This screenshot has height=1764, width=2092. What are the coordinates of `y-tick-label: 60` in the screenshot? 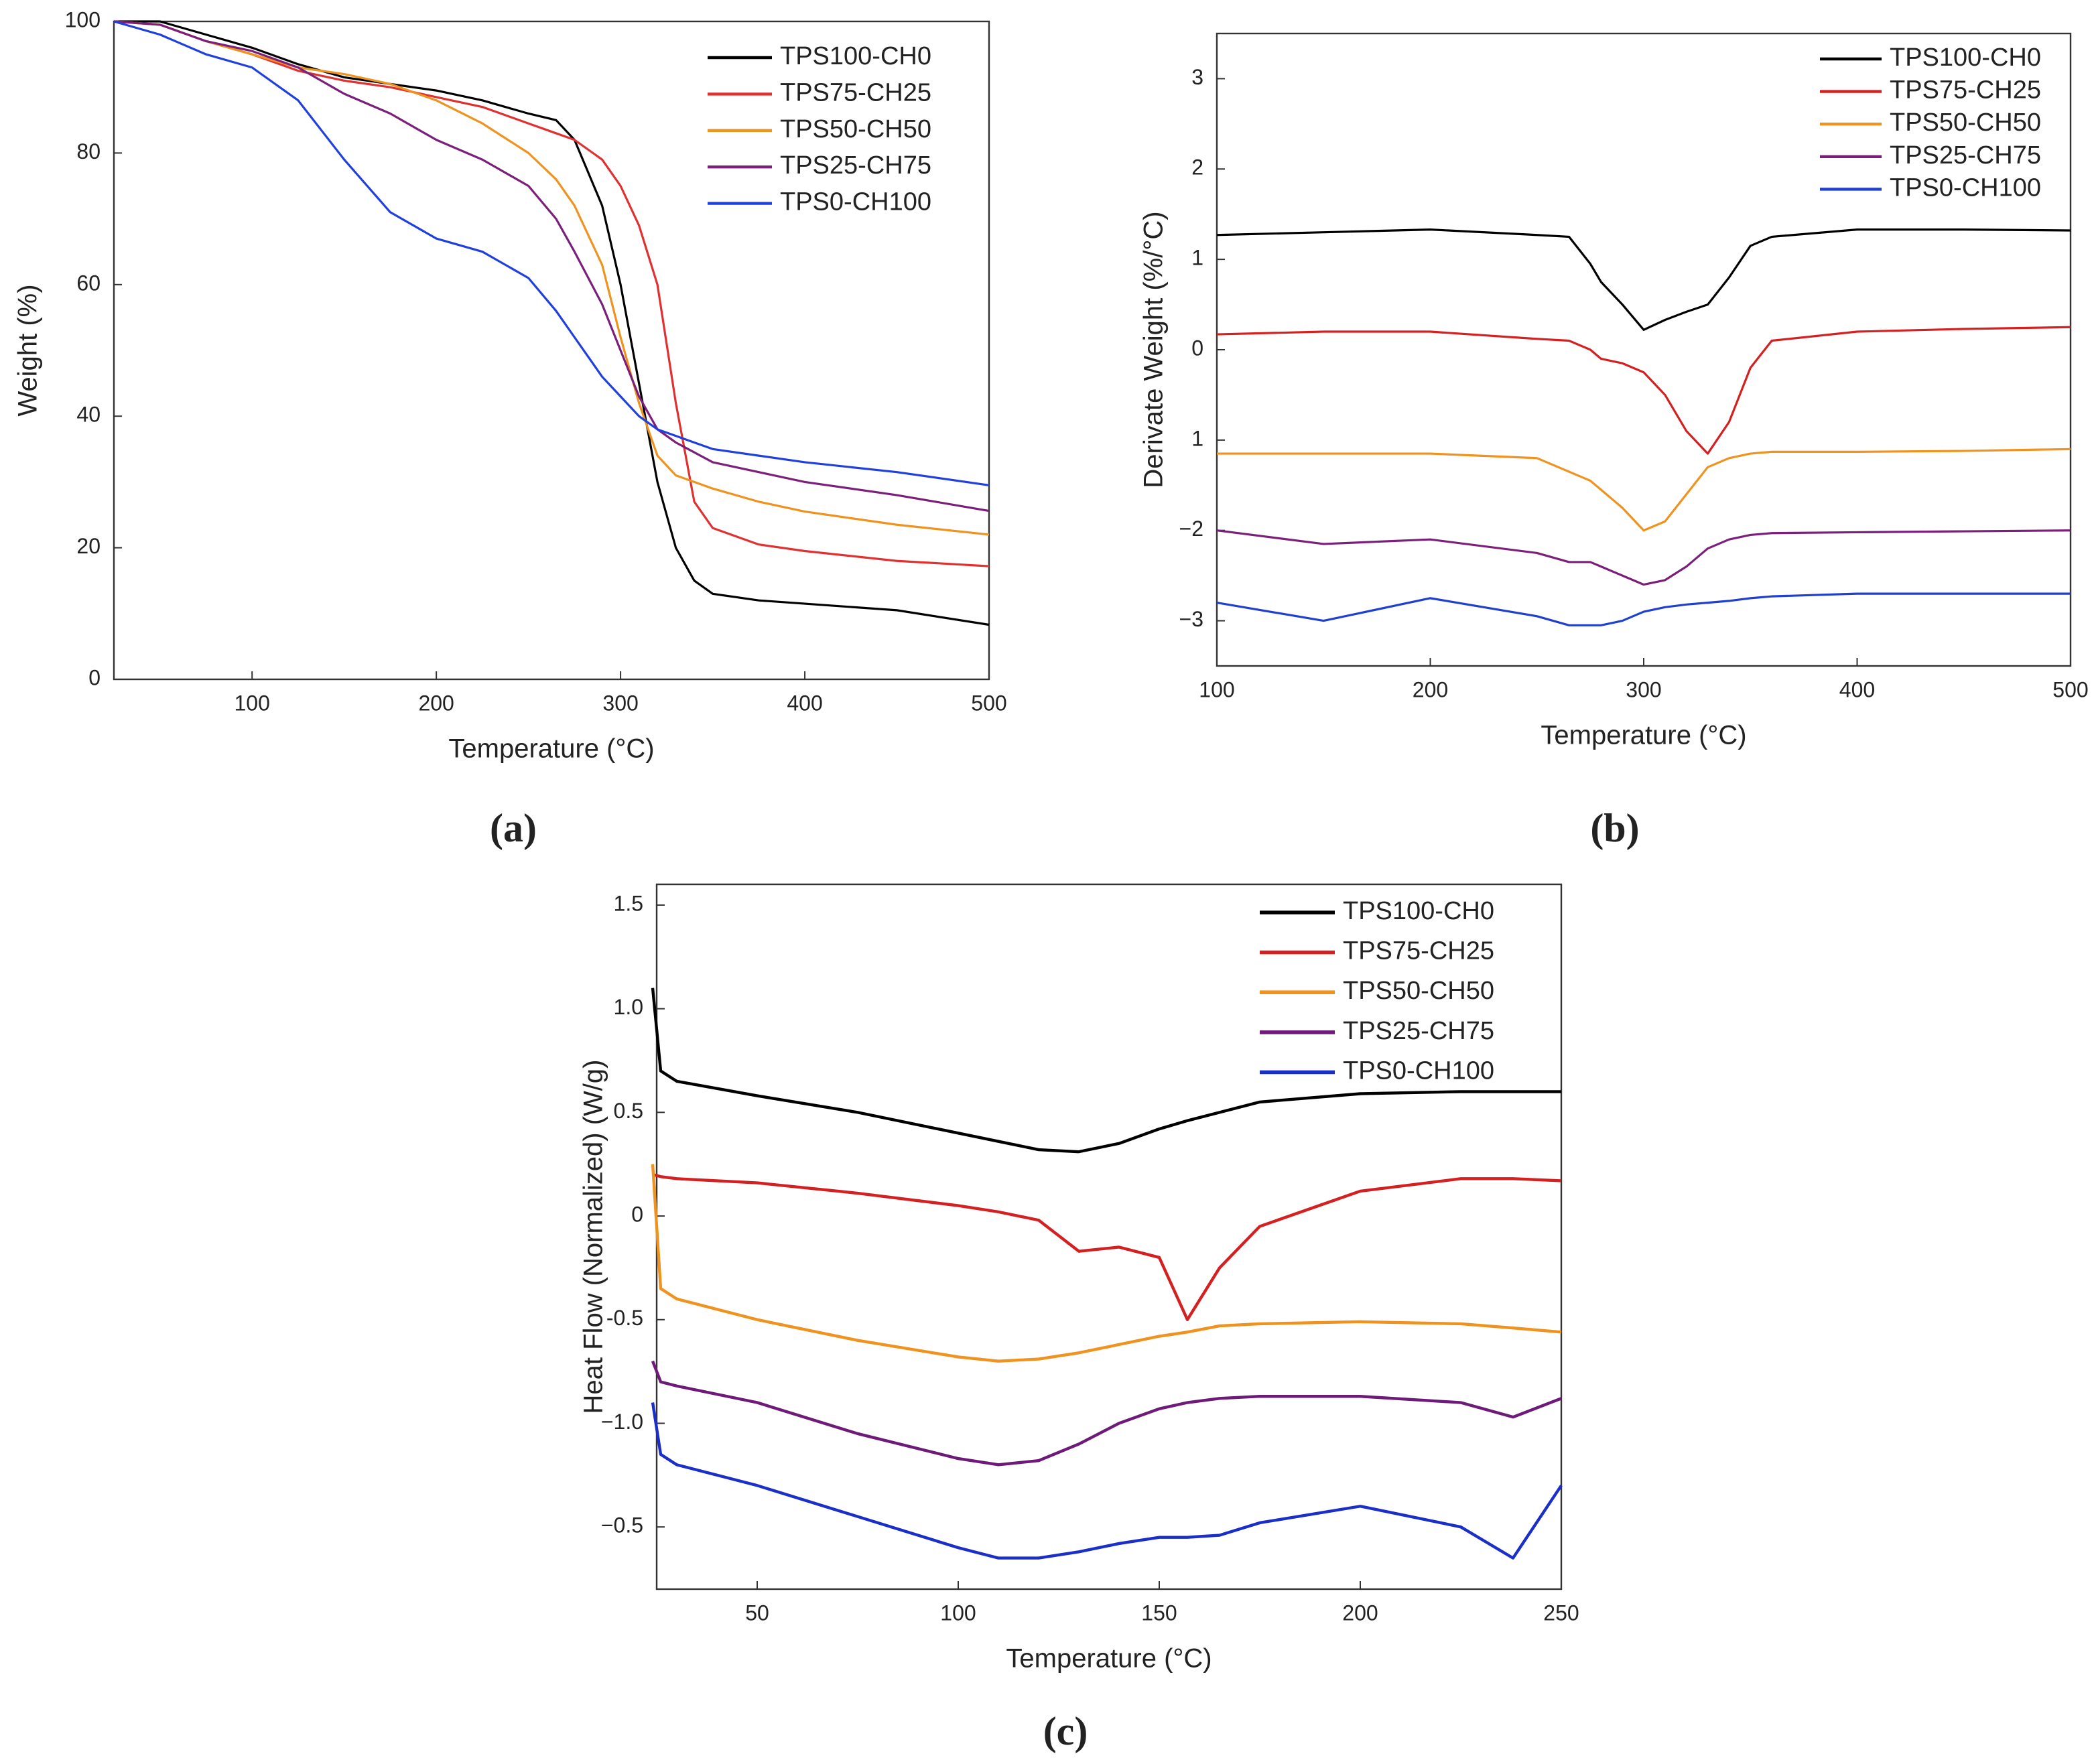 It's located at (89, 283).